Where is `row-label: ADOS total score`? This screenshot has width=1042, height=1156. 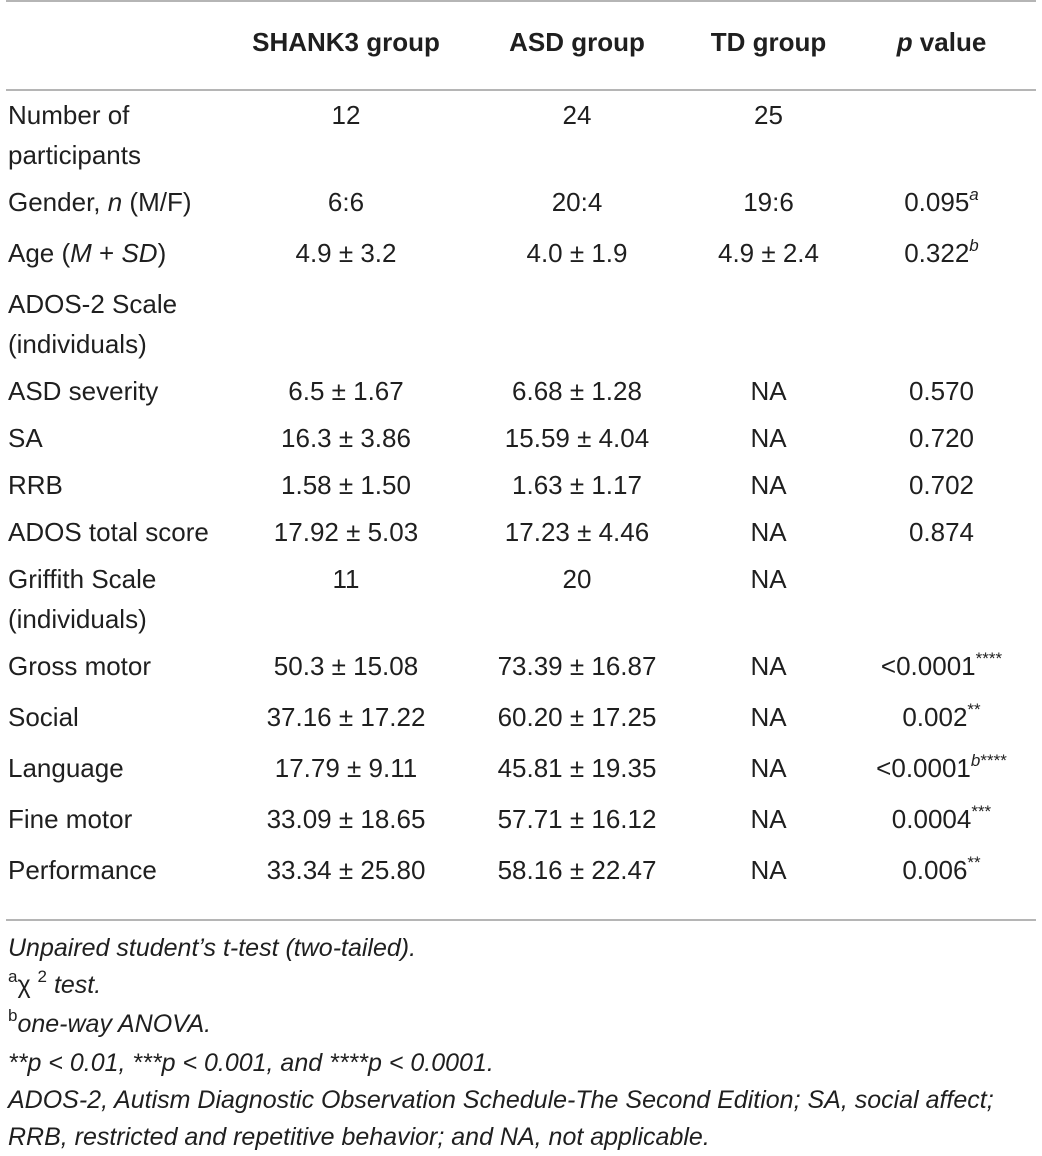
row-label: ADOS total score is located at coordinates (108, 532).